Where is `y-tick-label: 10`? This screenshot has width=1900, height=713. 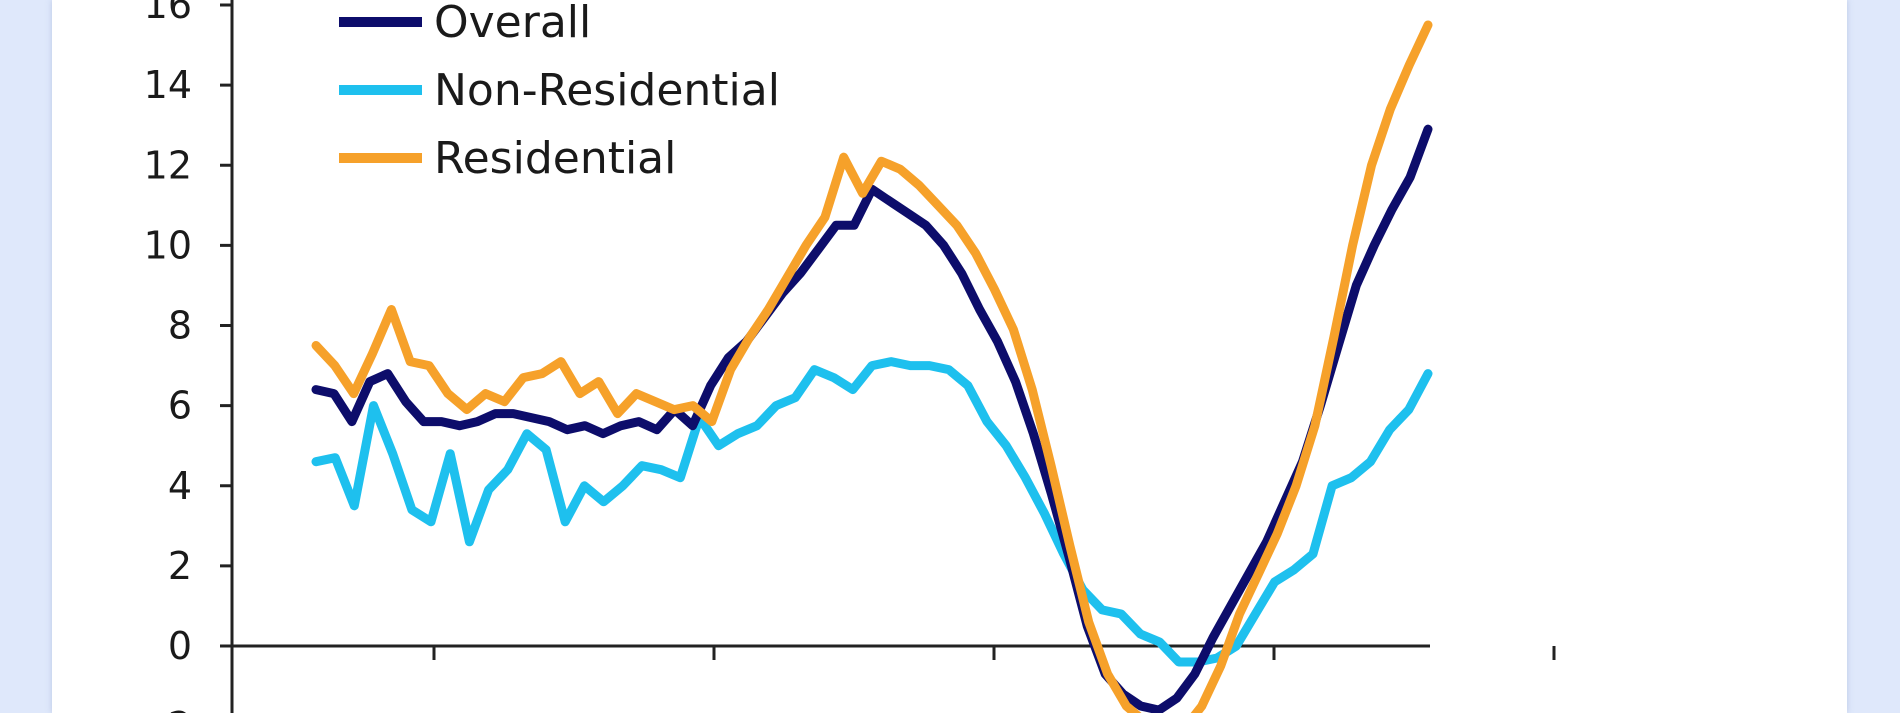 y-tick-label: 10 is located at coordinates (168, 245).